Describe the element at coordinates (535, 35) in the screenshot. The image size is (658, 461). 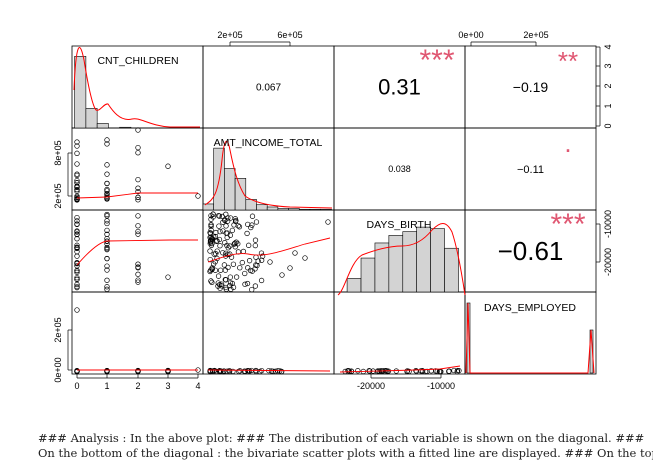
I see `tick-label-top-c4-2: 2e+05` at that location.